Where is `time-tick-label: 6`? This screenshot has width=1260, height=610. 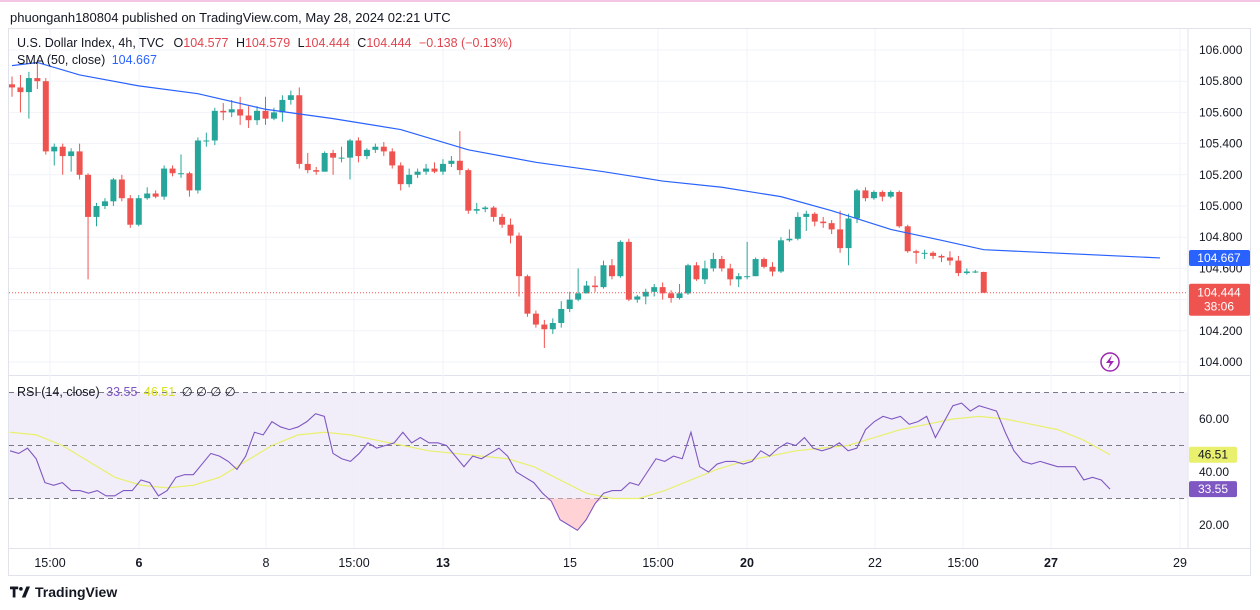 time-tick-label: 6 is located at coordinates (139, 563).